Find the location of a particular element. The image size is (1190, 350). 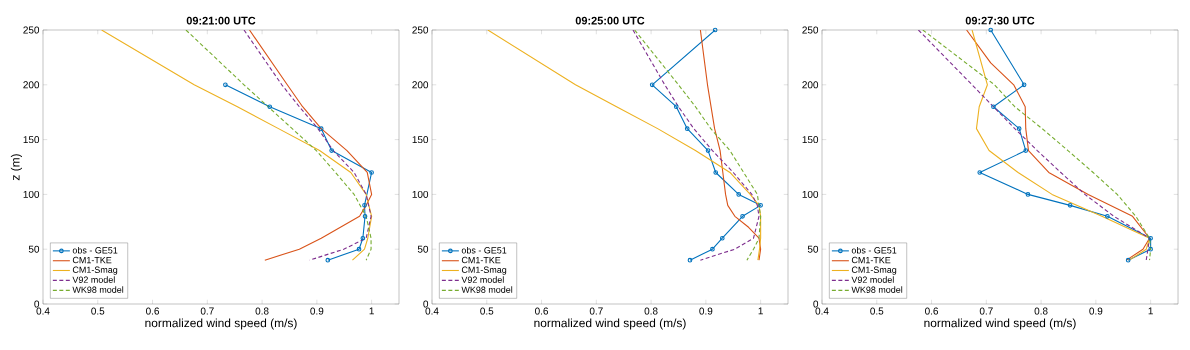

chart-title: 09:21:00 UTC is located at coordinates (221, 20).